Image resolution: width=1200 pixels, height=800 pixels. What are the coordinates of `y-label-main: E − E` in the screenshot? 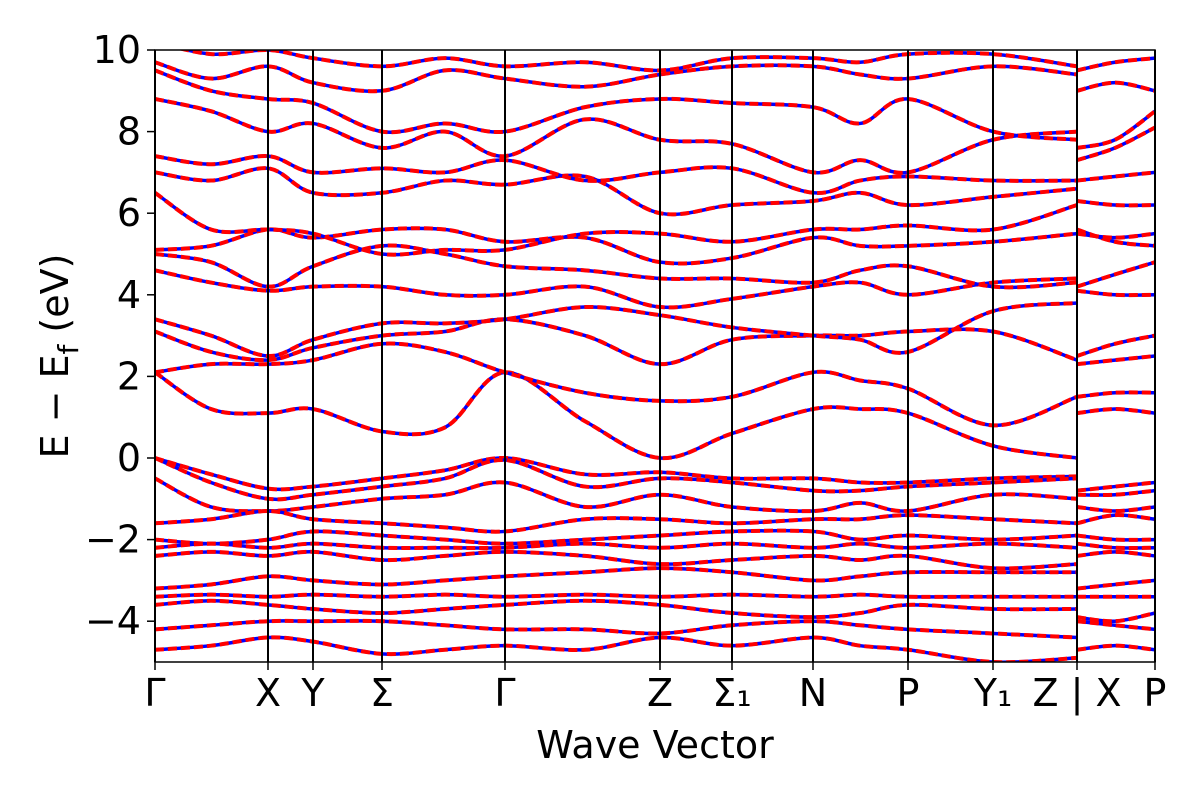 It's located at (55, 406).